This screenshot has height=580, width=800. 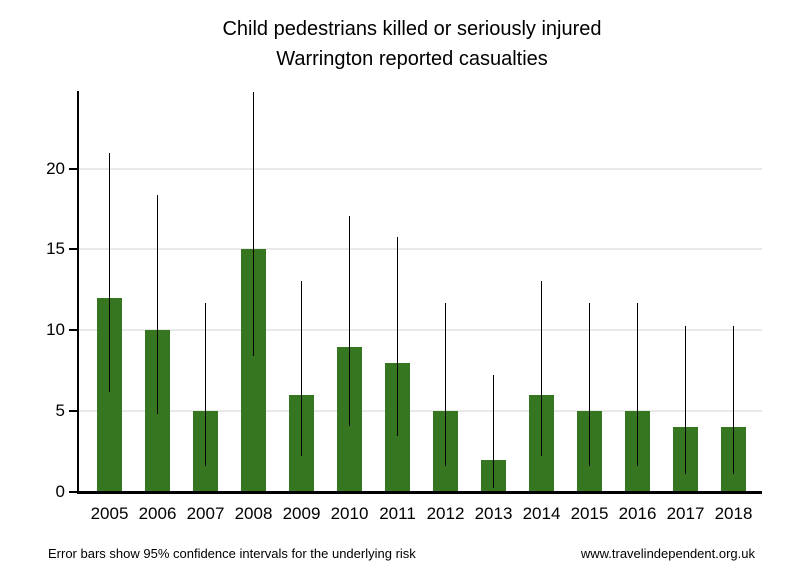 I want to click on x-tick-label-2006: 2006, so click(x=157, y=513).